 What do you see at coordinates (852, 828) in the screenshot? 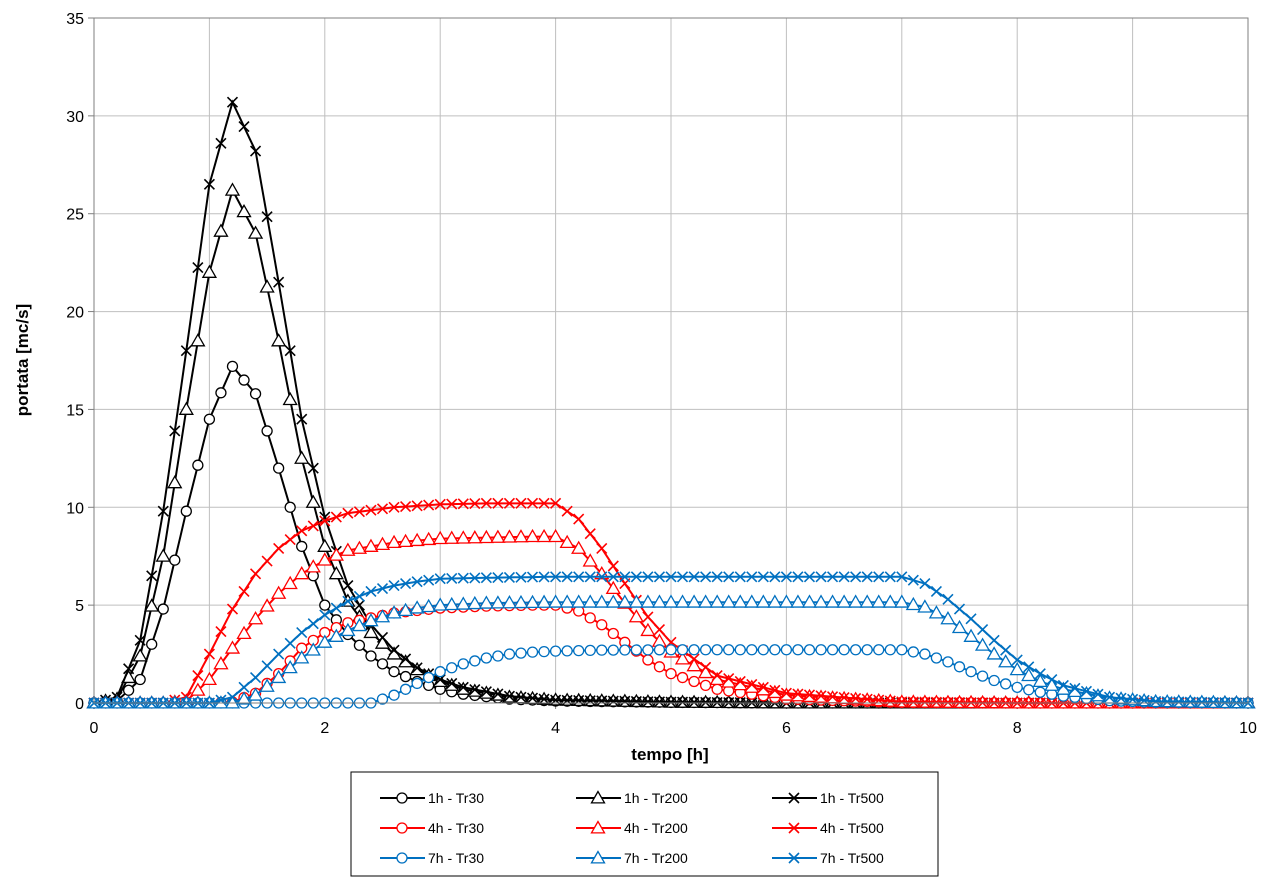
I see `legend-label: 4h - Tr500` at bounding box center [852, 828].